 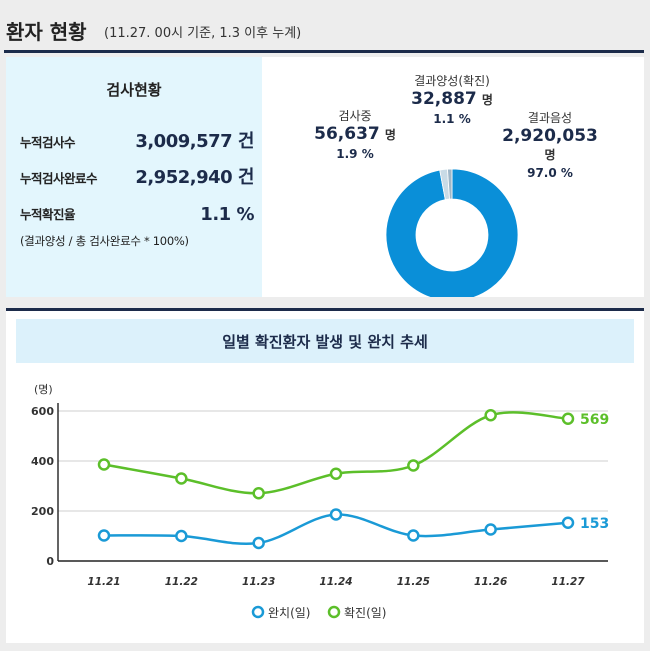 What do you see at coordinates (413, 582) in the screenshot?
I see `x-tick-label: 11.25` at bounding box center [413, 582].